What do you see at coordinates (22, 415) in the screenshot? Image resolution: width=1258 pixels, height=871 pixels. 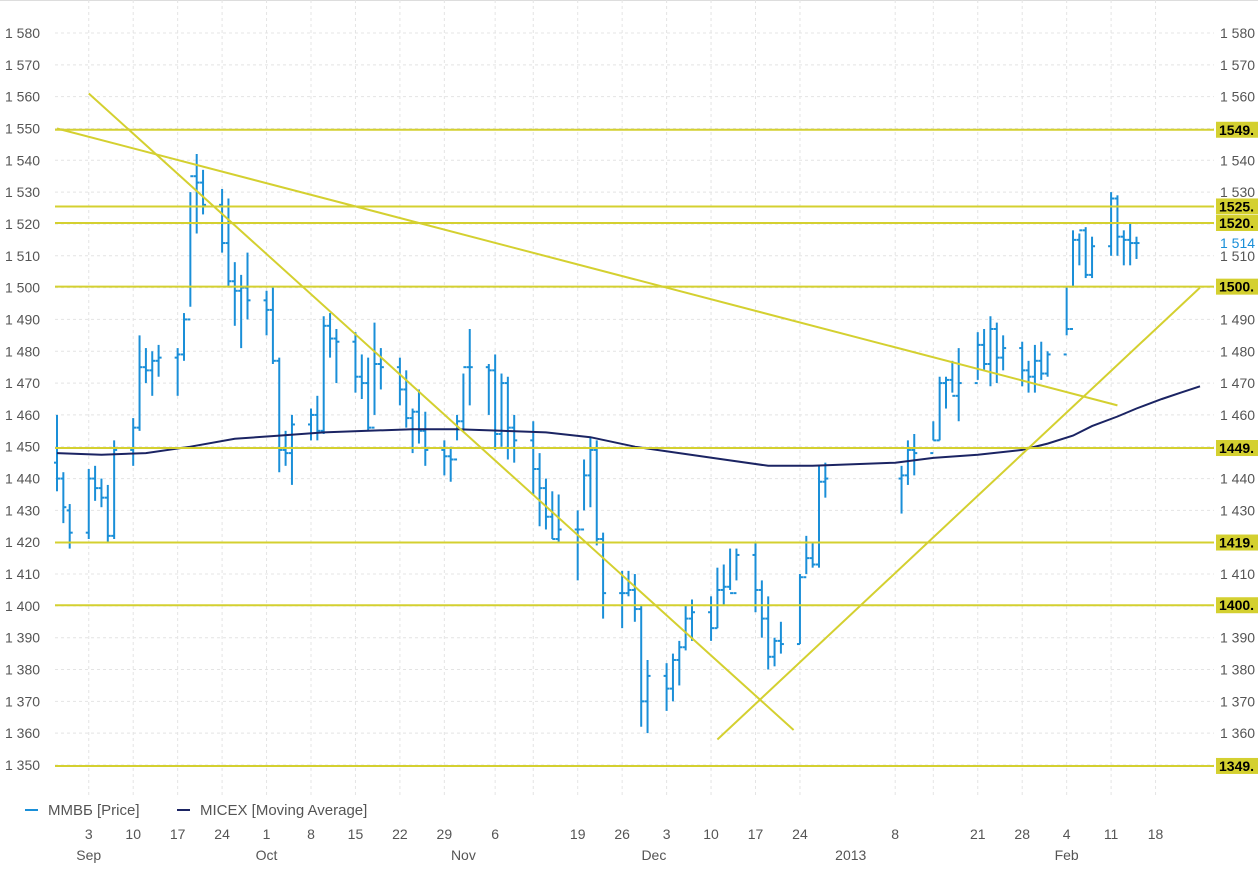 I see `y-tick-label: 1 460` at bounding box center [22, 415].